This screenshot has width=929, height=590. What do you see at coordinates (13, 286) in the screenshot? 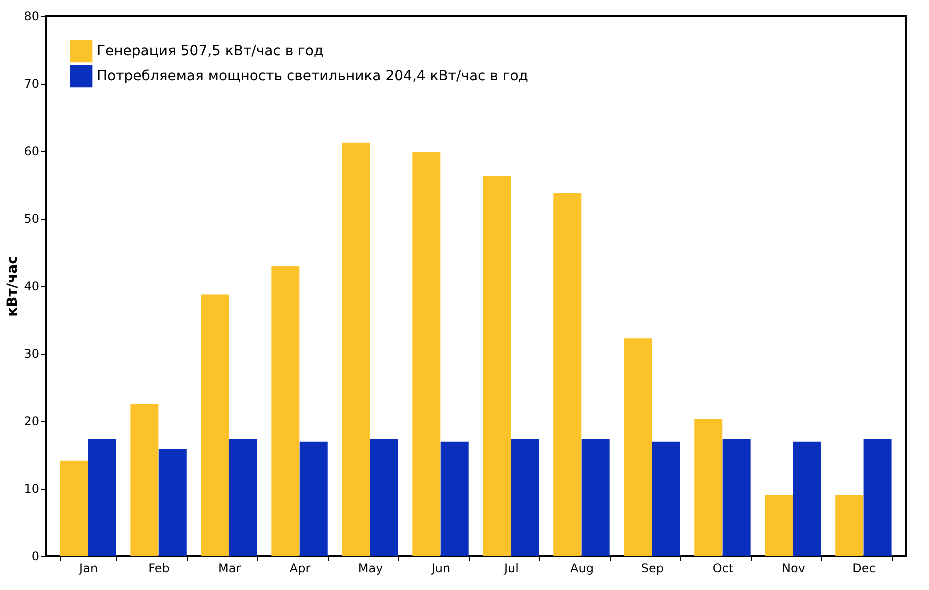
I see `y-axis-title: кВт/час` at bounding box center [13, 286].